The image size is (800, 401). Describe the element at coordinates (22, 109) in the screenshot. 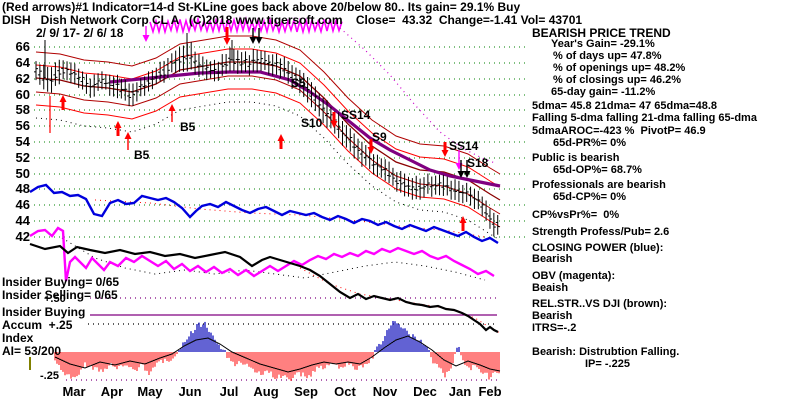

I see `y-axis-label-4: 58` at that location.